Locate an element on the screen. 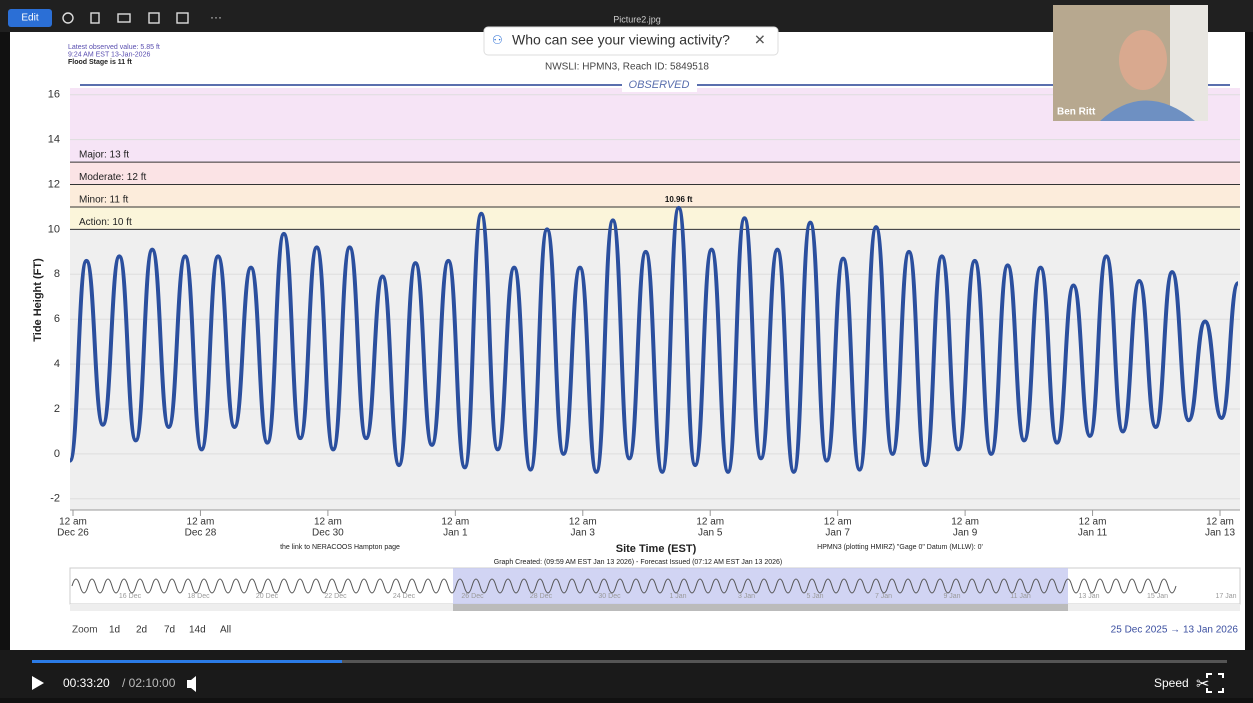 The width and height of the screenshot is (1253, 703). navigator-label: 18 Dec is located at coordinates (198, 596).